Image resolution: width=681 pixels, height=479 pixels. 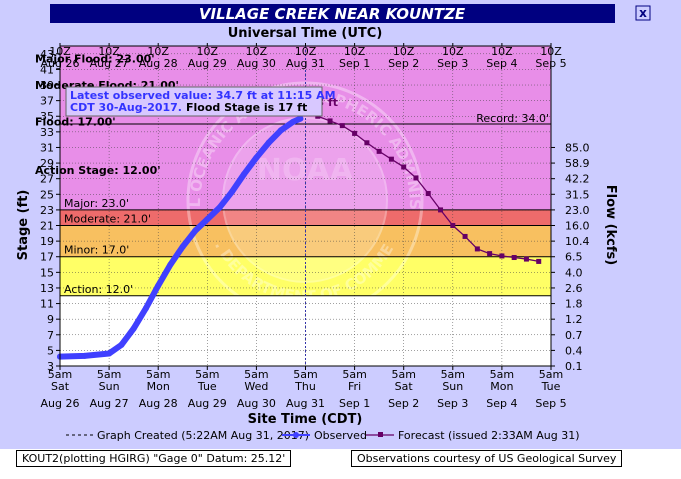 What do you see at coordinates (403, 63) in the screenshot?
I see `x-top-tick-date: Sep 2` at bounding box center [403, 63].